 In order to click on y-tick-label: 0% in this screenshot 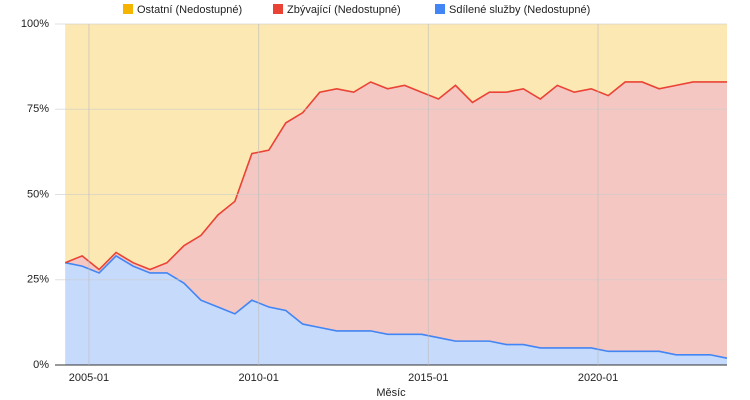, I will do `click(41, 365)`.